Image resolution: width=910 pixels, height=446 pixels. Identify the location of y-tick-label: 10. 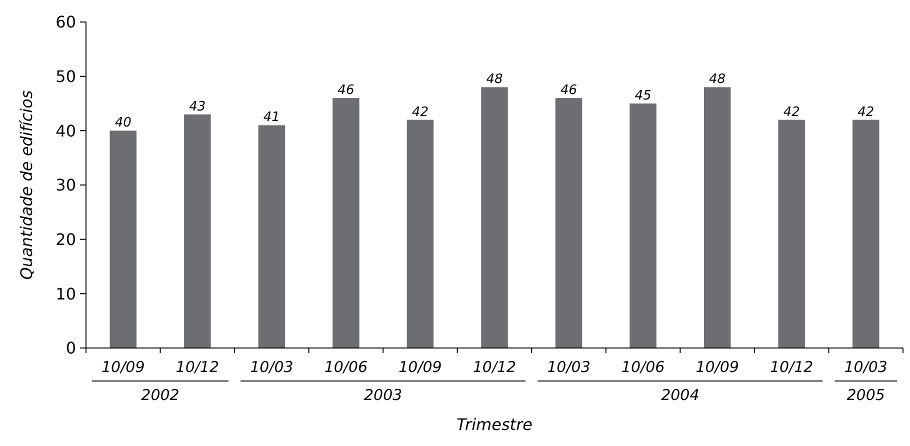
(66, 294).